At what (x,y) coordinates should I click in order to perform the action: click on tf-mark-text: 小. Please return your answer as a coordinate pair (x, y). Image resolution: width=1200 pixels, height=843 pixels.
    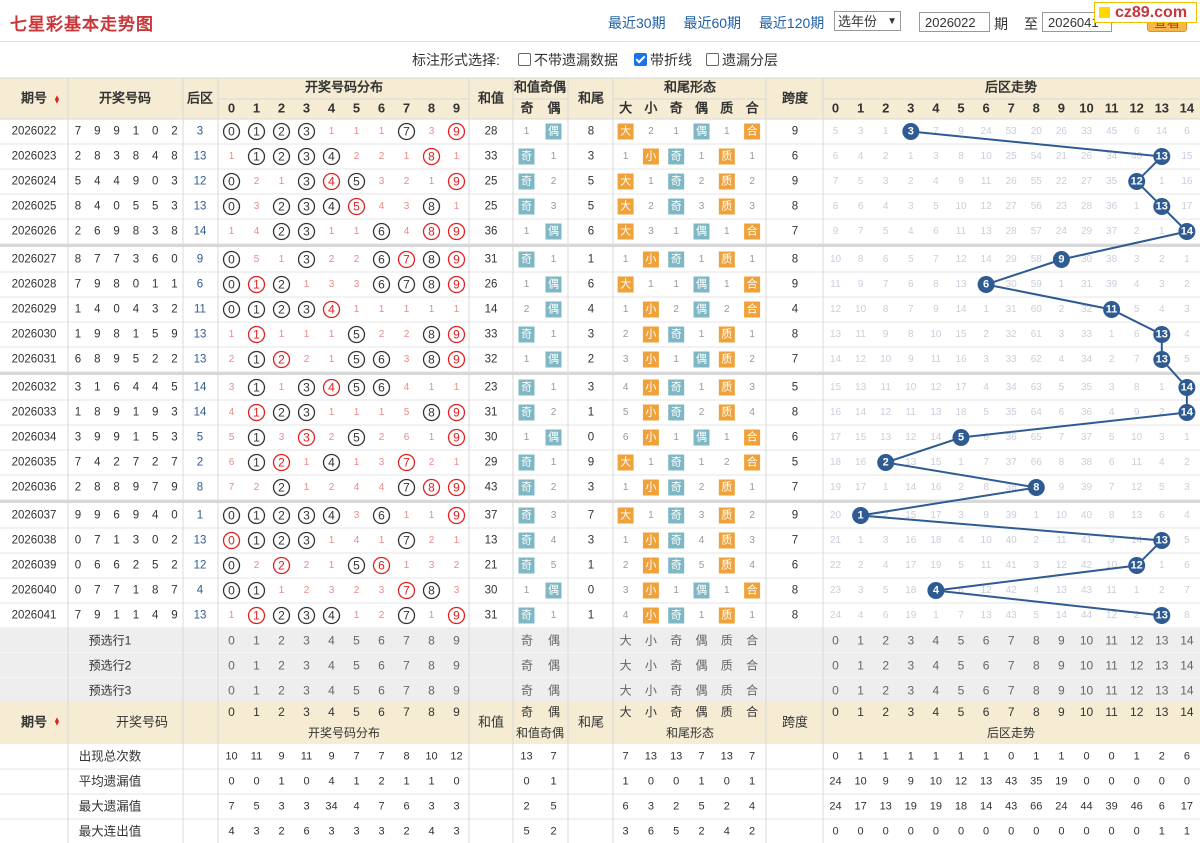
    Looking at the image, I should click on (650, 387).